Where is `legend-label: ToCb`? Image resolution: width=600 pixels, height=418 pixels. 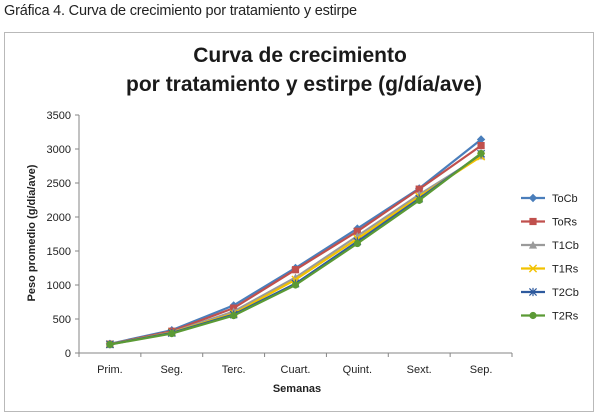
legend-label: ToCb is located at coordinates (565, 199).